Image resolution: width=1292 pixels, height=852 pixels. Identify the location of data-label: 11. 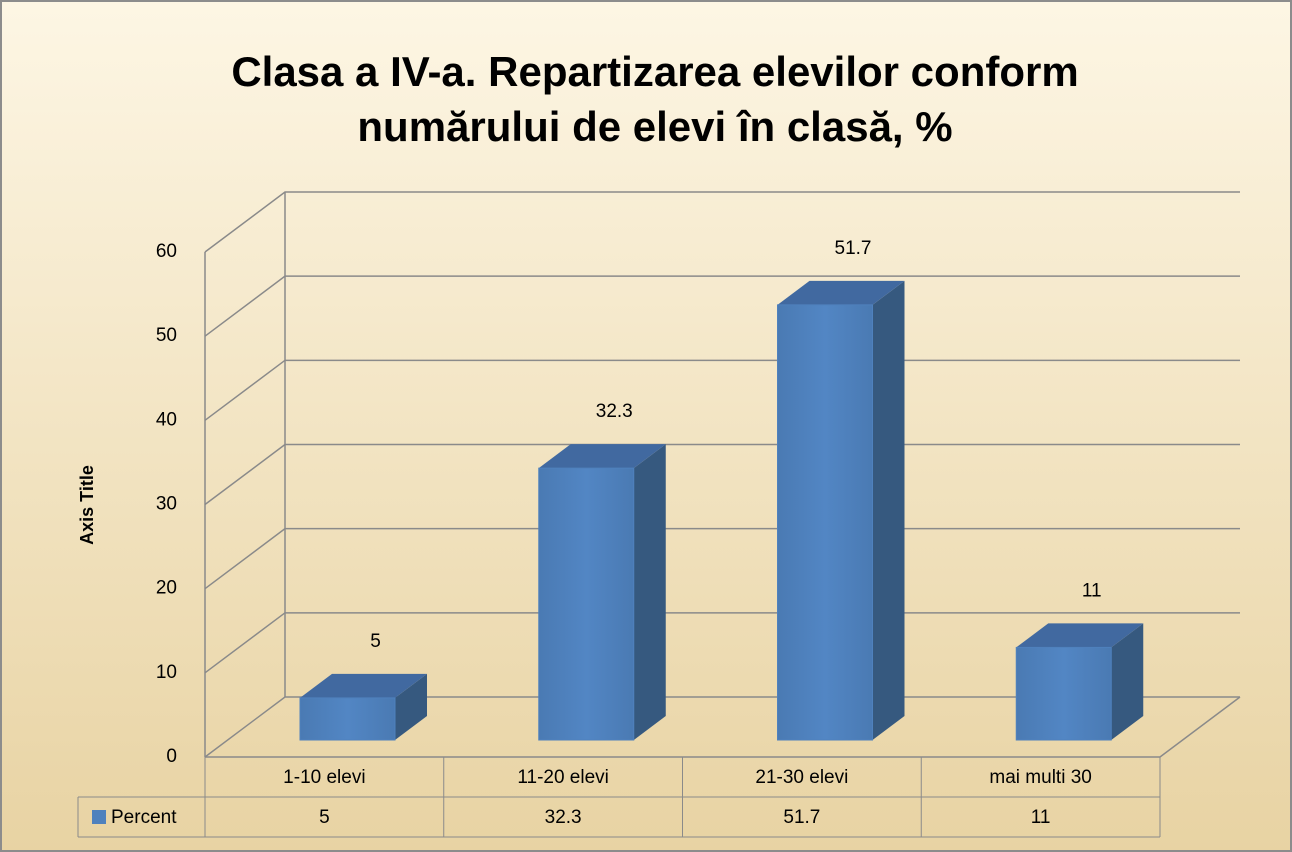
(1092, 590).